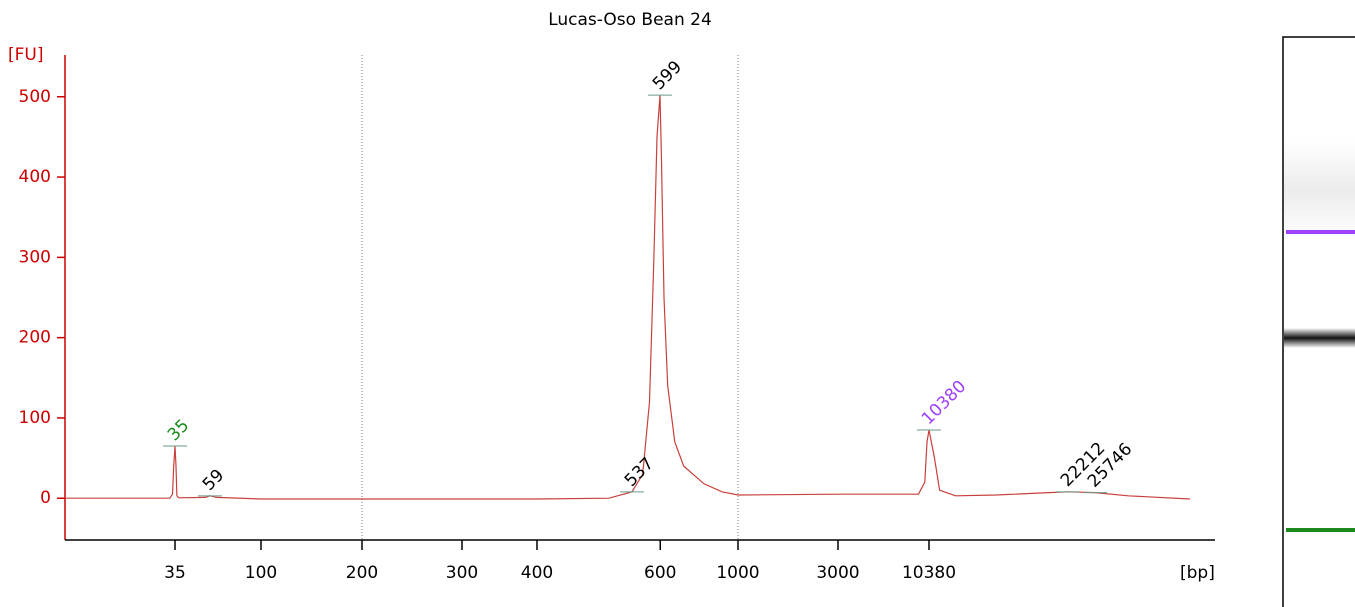 The height and width of the screenshot is (607, 1355). I want to click on peak-label: 59, so click(213, 479).